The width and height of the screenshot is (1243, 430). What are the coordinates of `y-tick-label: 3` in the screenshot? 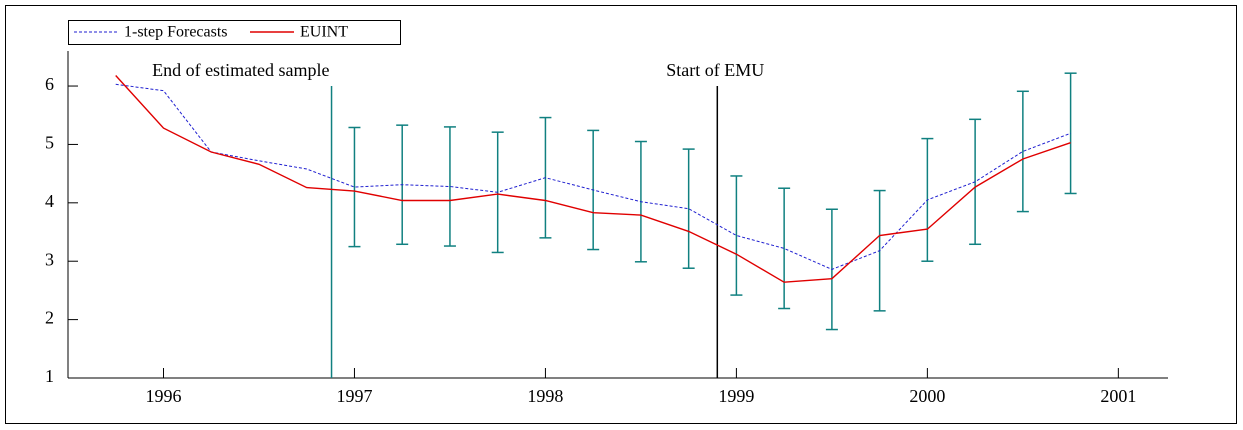 It's located at (49, 259).